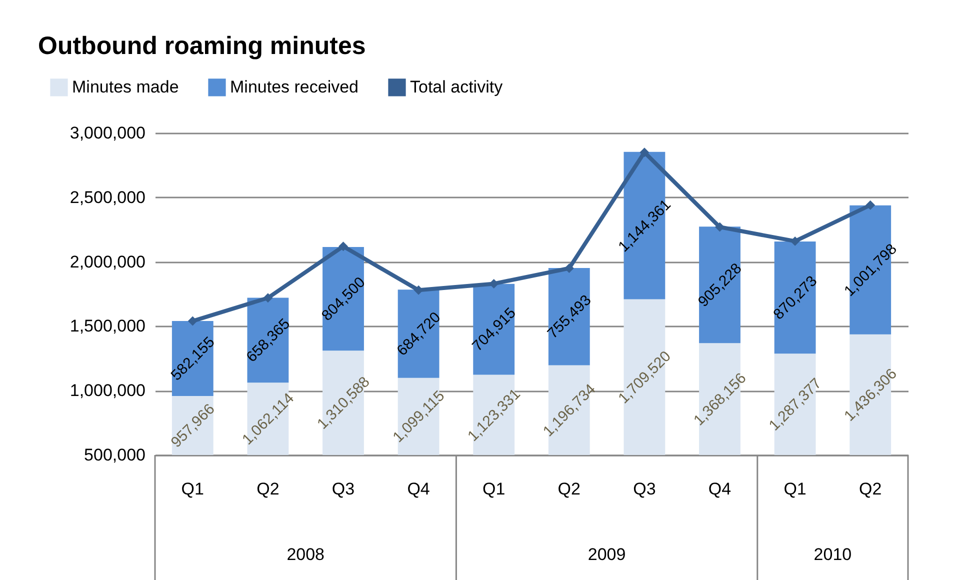 This screenshot has height=580, width=963. Describe the element at coordinates (115, 455) in the screenshot. I see `y-tick-label: 500,000` at that location.